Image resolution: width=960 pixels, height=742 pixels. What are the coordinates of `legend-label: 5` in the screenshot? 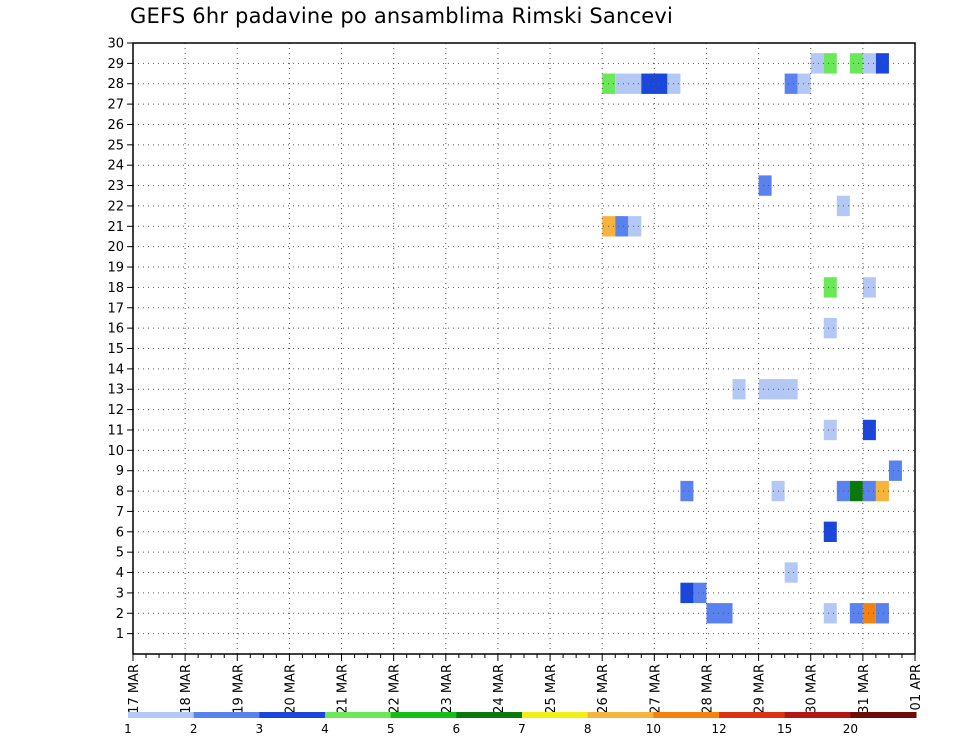 It's located at (391, 729).